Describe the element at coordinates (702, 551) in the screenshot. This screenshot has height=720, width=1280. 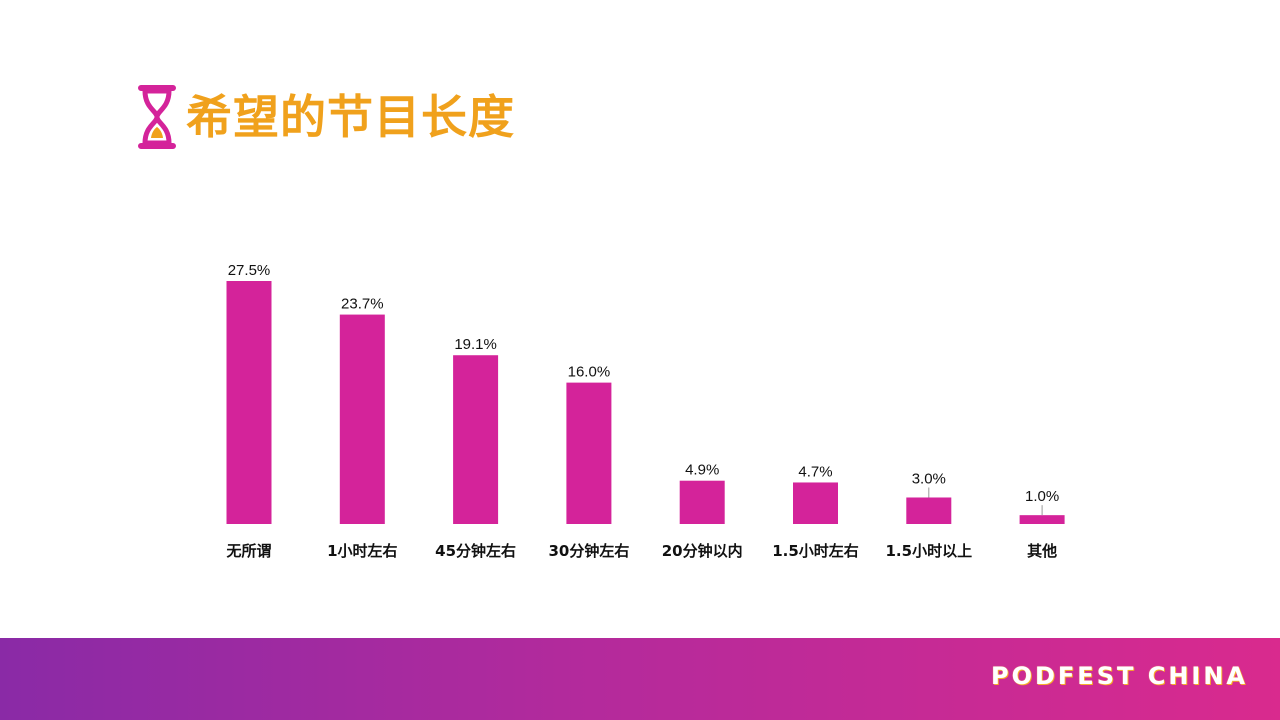
I see `category-label-4: 20分钟以内` at that location.